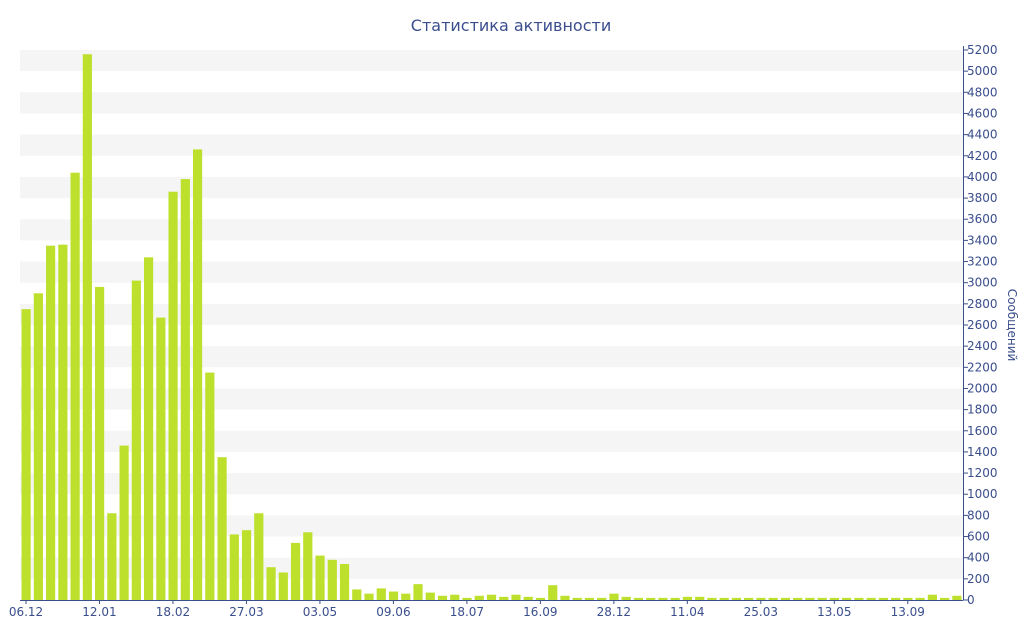  I want to click on y-tick-label: 5000, so click(982, 71).